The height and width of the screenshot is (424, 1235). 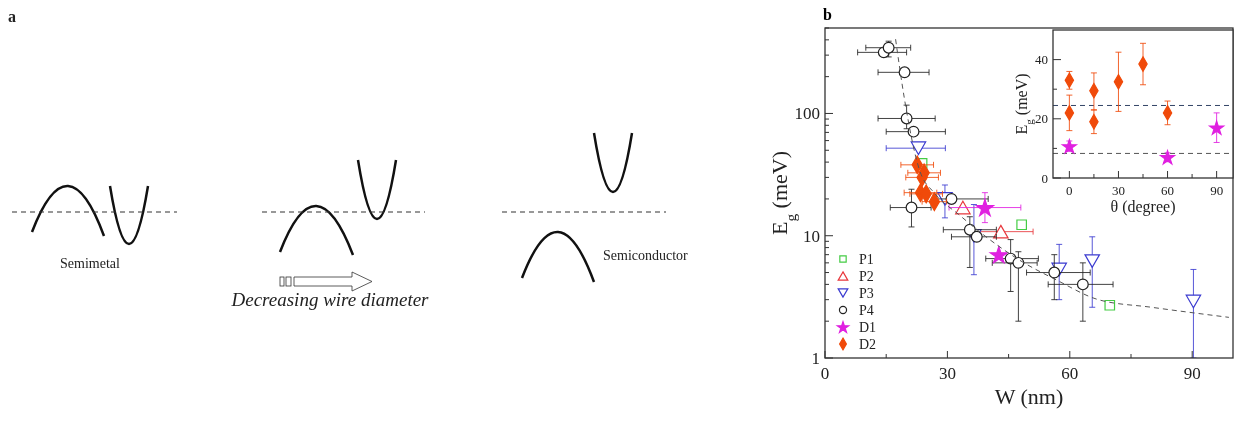 What do you see at coordinates (1029, 396) in the screenshot?
I see `x-axis-title: W (nm)` at bounding box center [1029, 396].